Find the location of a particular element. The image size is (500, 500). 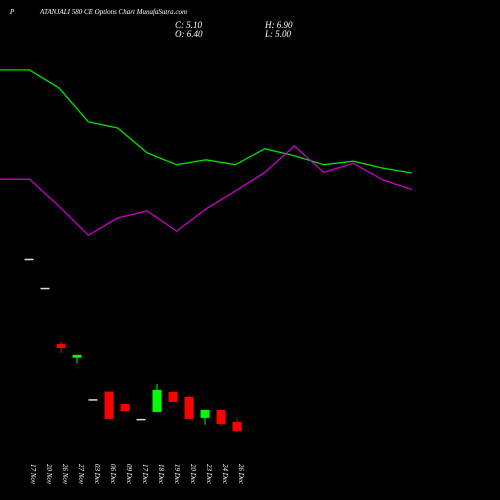

x-tick-label: 20 Nov is located at coordinates (49, 474).